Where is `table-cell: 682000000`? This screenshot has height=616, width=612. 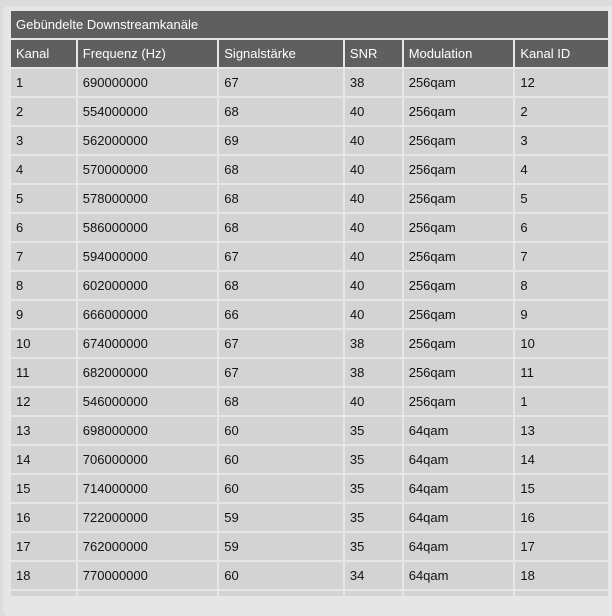
table-cell: 682000000 is located at coordinates (147, 372).